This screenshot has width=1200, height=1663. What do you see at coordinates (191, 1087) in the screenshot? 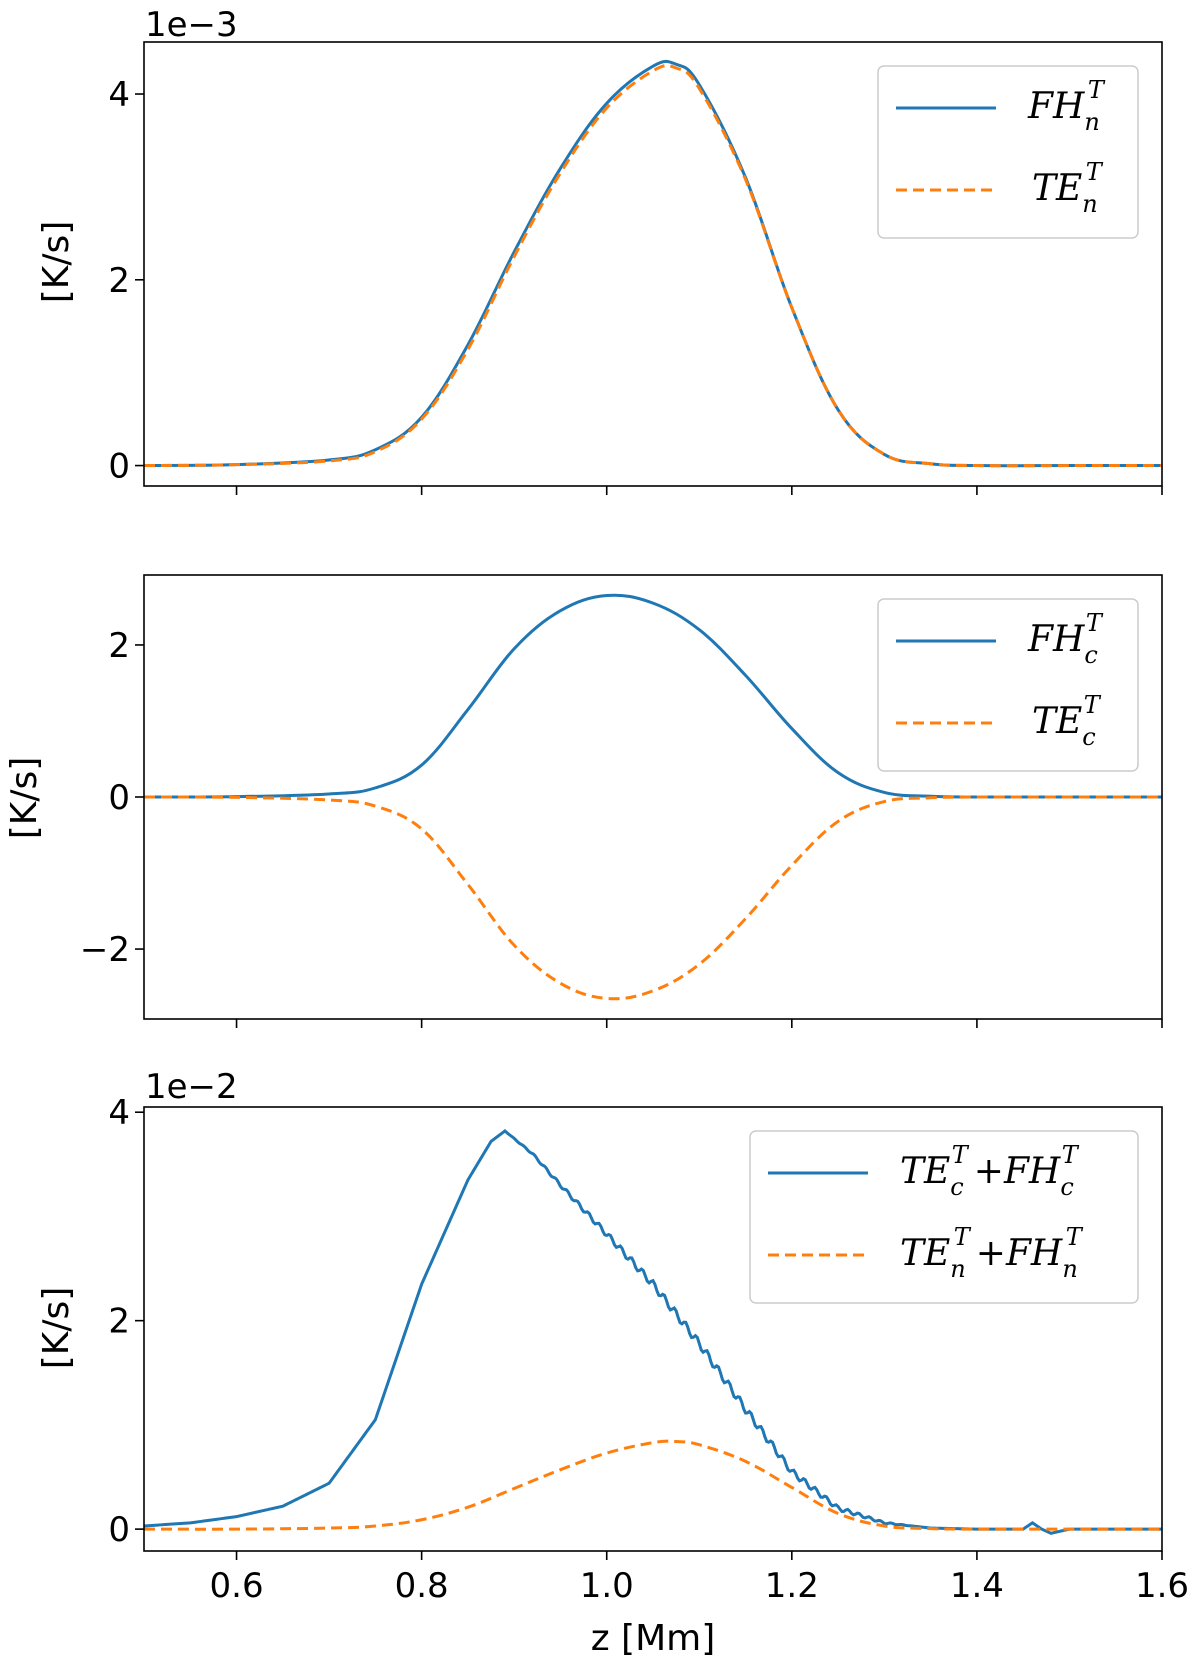
I see `offset-label-bottom: 1e−2` at bounding box center [191, 1087].